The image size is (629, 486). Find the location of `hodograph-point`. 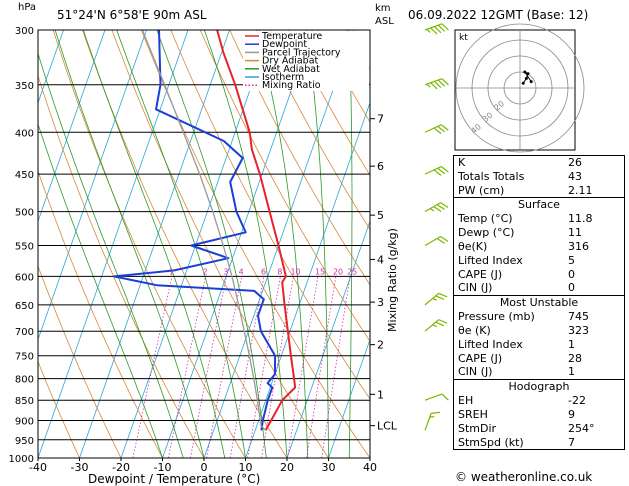

hodograph-point is located at coordinates (528, 74).